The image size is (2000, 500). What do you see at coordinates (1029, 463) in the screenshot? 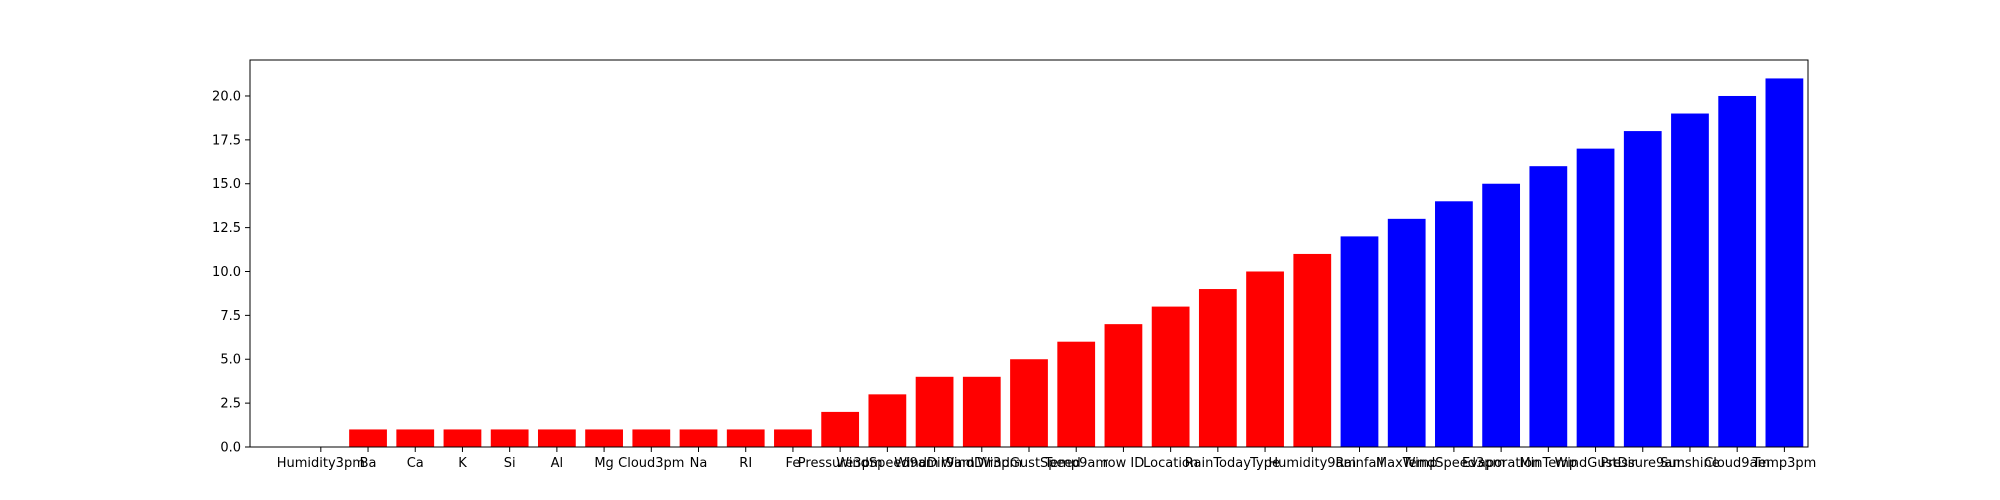
I see `x-tick-label: WindGustSpeed` at bounding box center [1029, 463].